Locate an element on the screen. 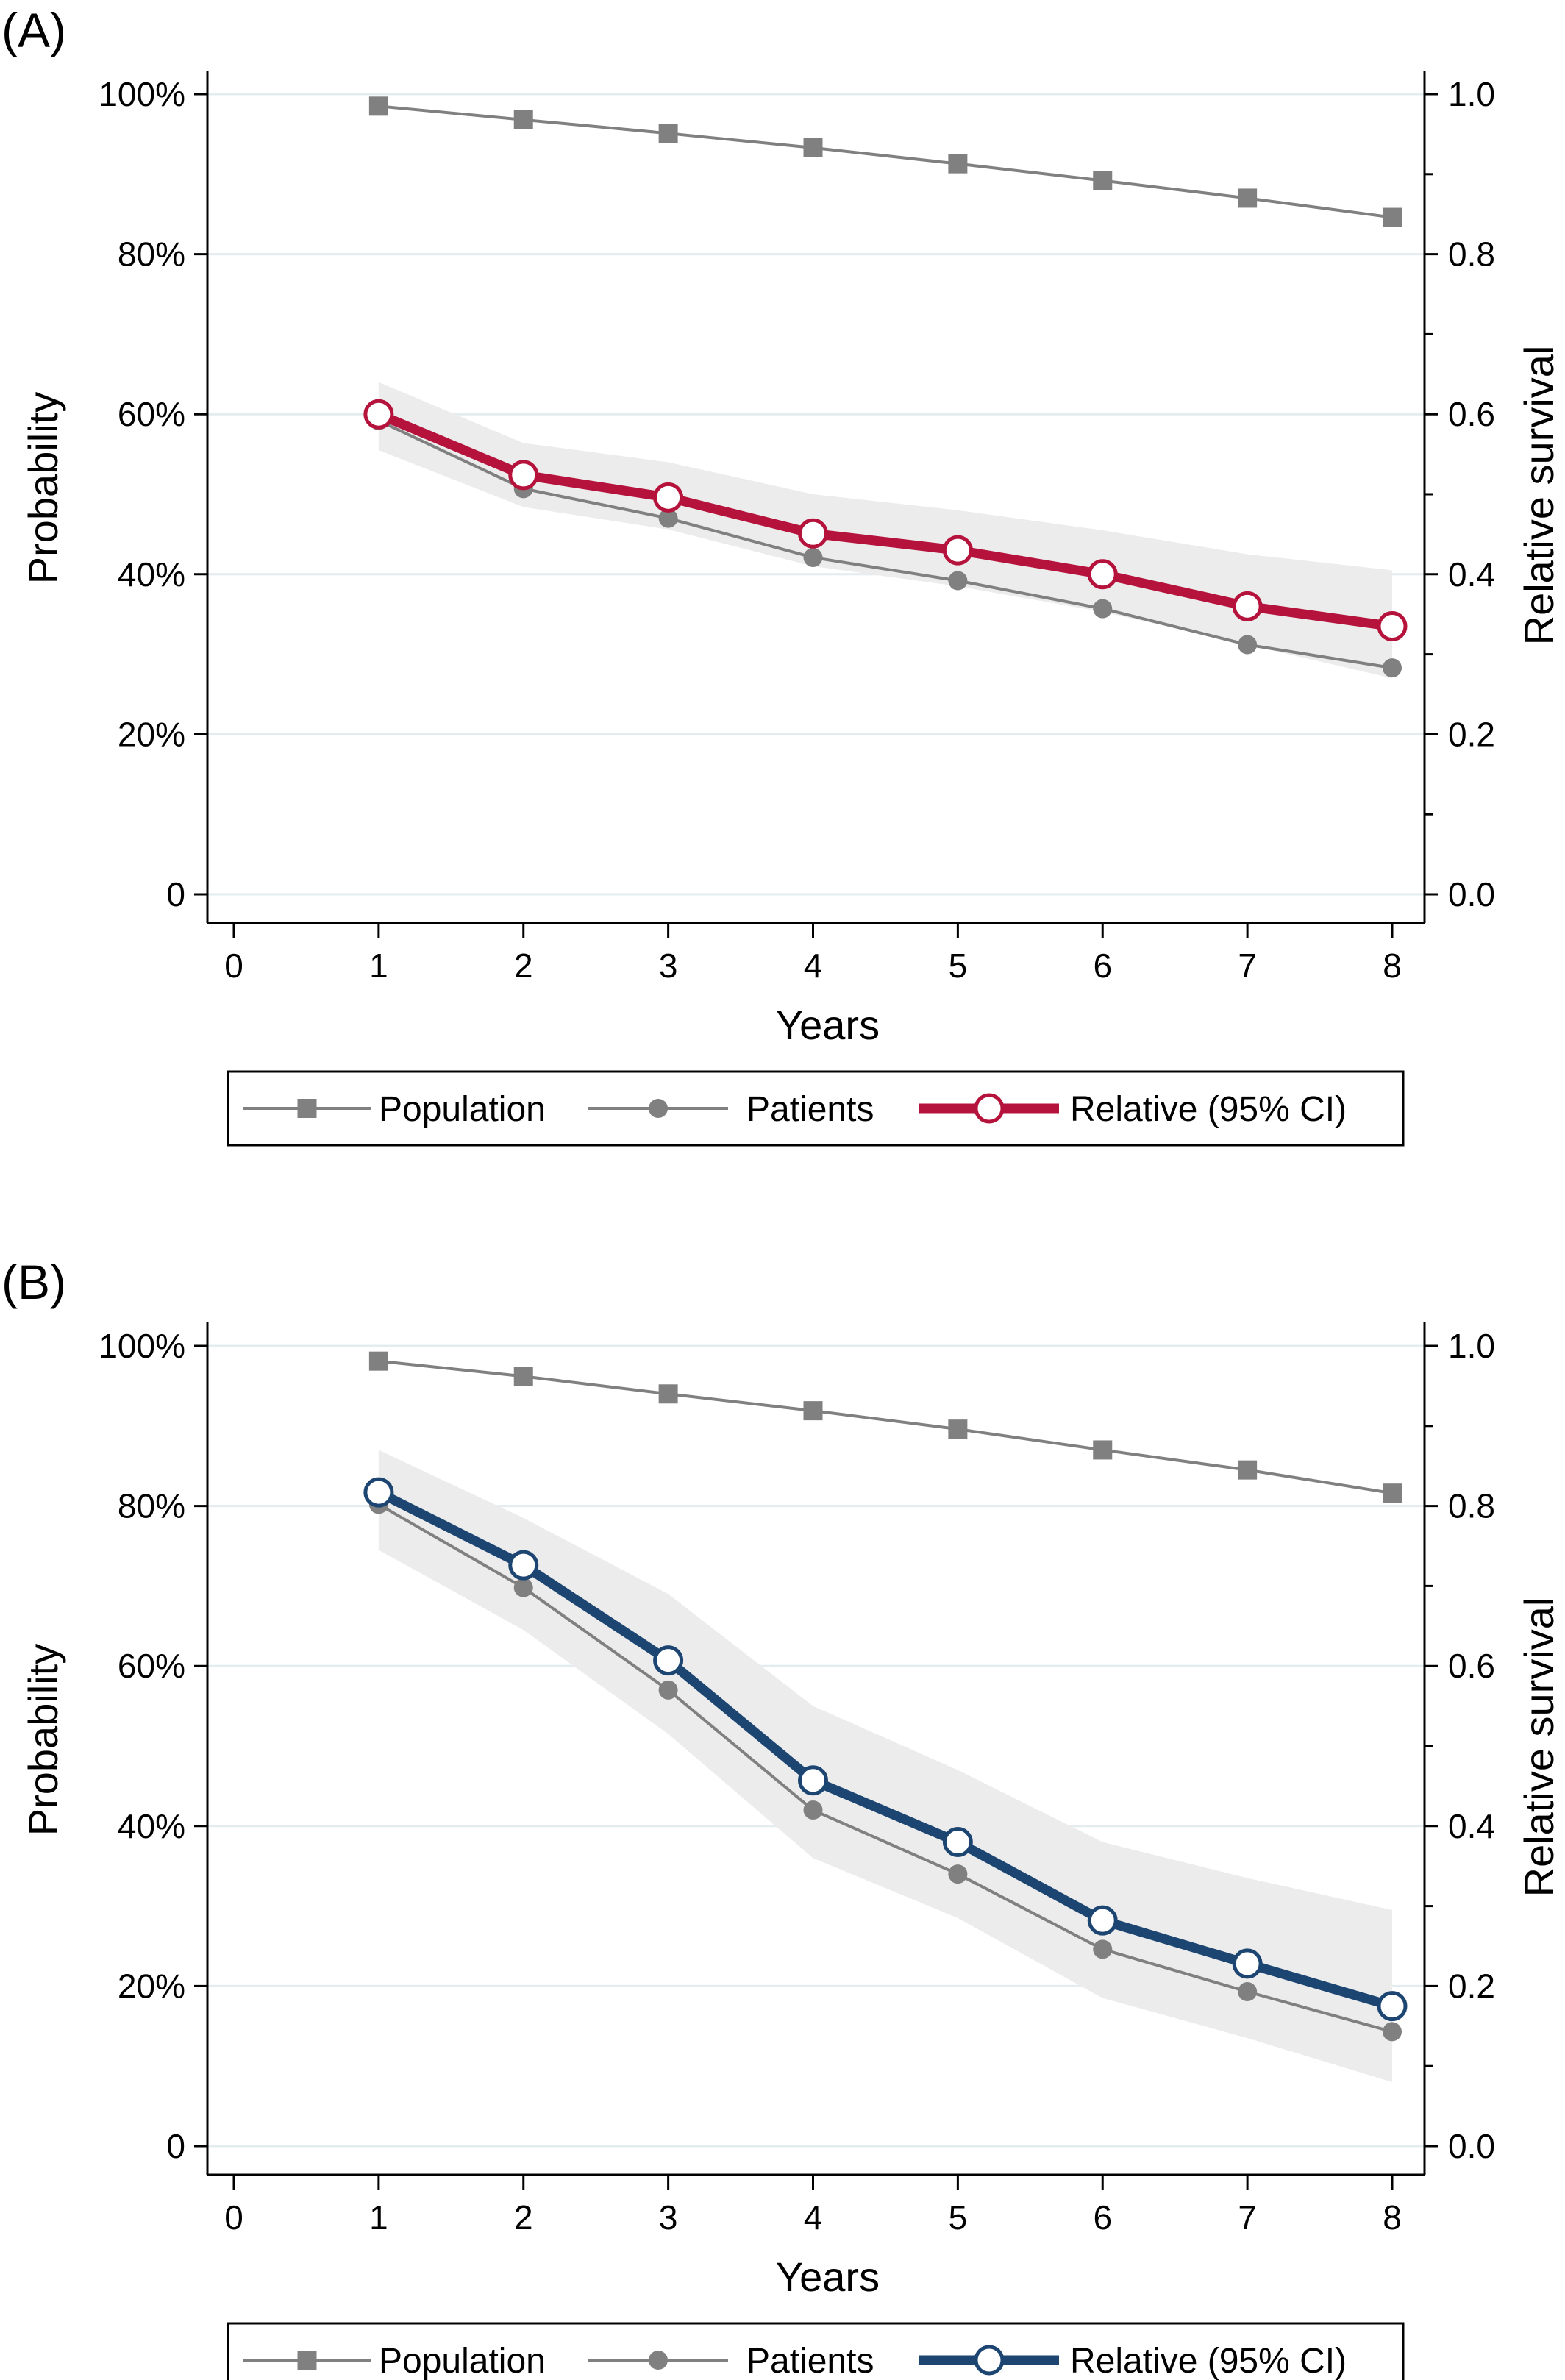  confidence-band is located at coordinates (885, 531).